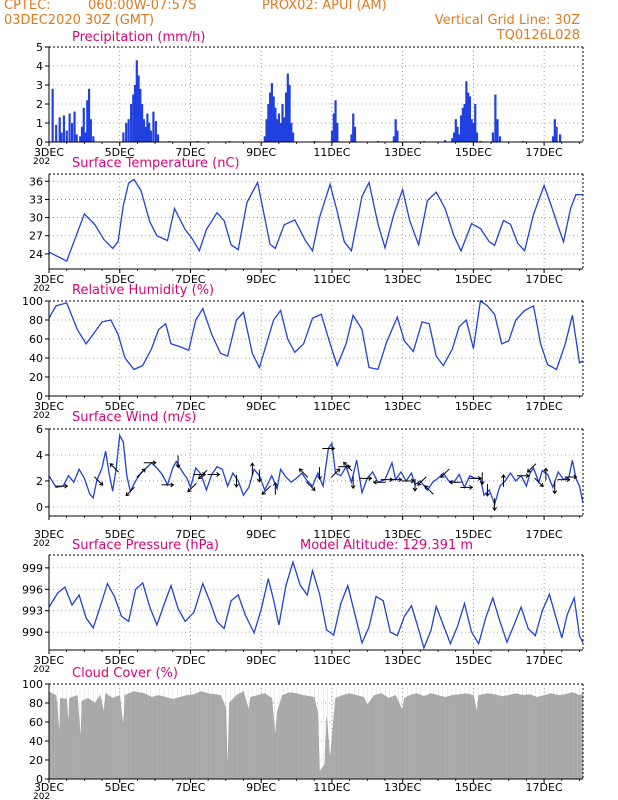  I want to click on header-source: CPTEC:, so click(27, 6).